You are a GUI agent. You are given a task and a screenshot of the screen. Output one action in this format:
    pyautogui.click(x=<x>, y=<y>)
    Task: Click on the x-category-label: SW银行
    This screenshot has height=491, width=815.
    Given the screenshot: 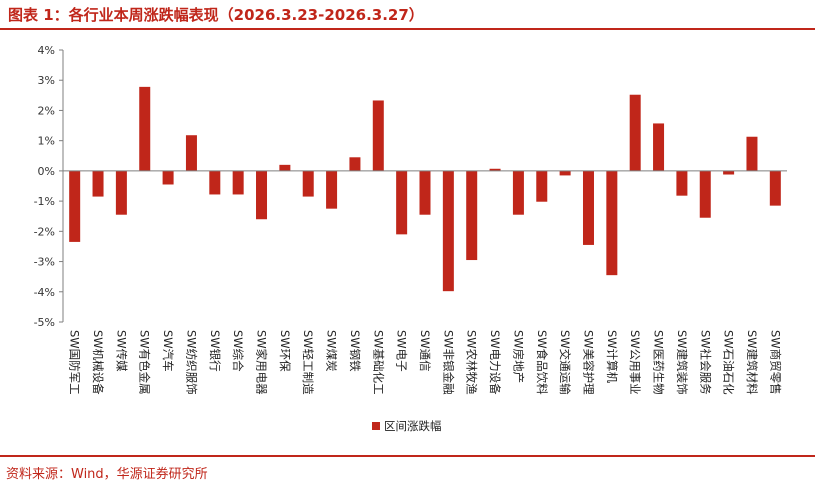 What is the action you would take?
    pyautogui.click(x=215, y=351)
    